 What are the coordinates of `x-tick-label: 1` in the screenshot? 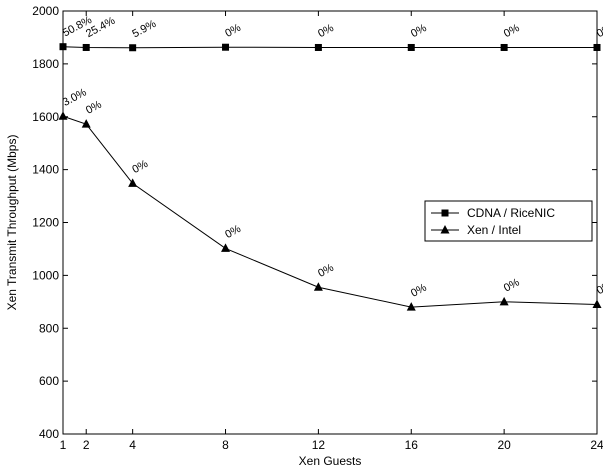 It's located at (63, 445).